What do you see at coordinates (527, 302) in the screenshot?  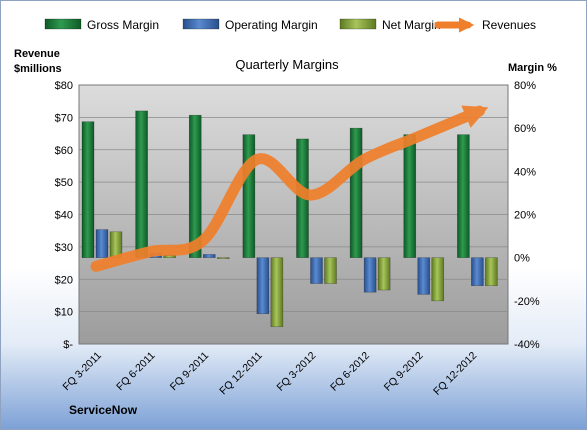 I see `right-tick-label: -20%` at bounding box center [527, 302].